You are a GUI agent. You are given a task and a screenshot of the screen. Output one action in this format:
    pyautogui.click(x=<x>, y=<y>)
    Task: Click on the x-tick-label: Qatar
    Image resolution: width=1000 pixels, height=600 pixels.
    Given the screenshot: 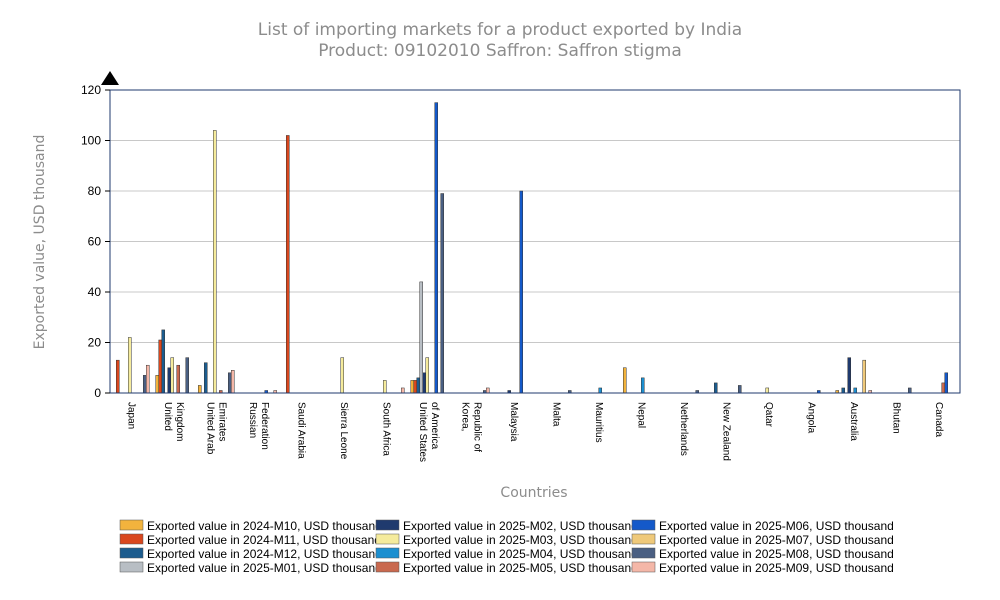 What is the action you would take?
    pyautogui.click(x=768, y=415)
    